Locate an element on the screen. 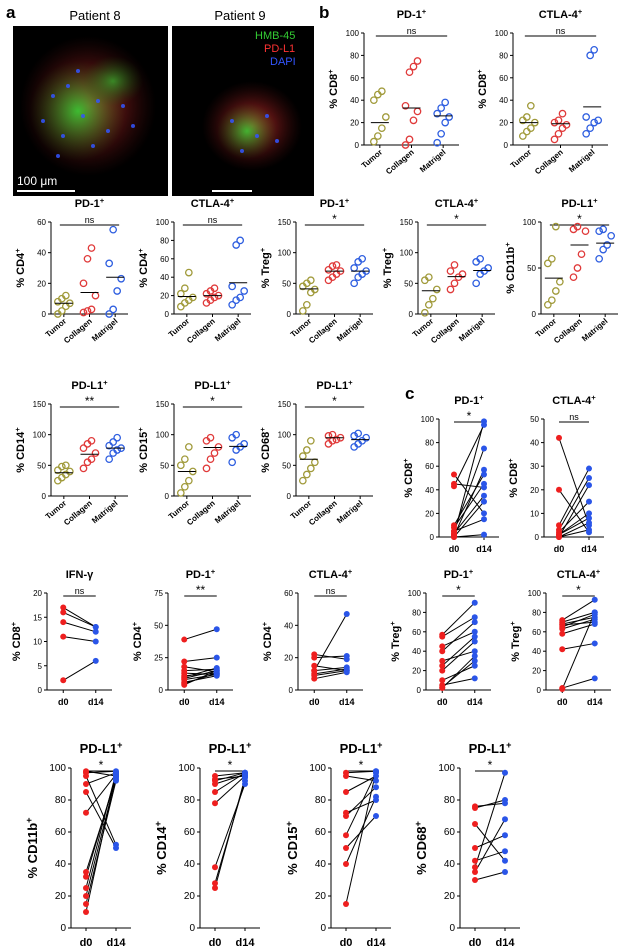 The height and width of the screenshot is (952, 623). chart-title: PD-L1+ is located at coordinates (361, 748).